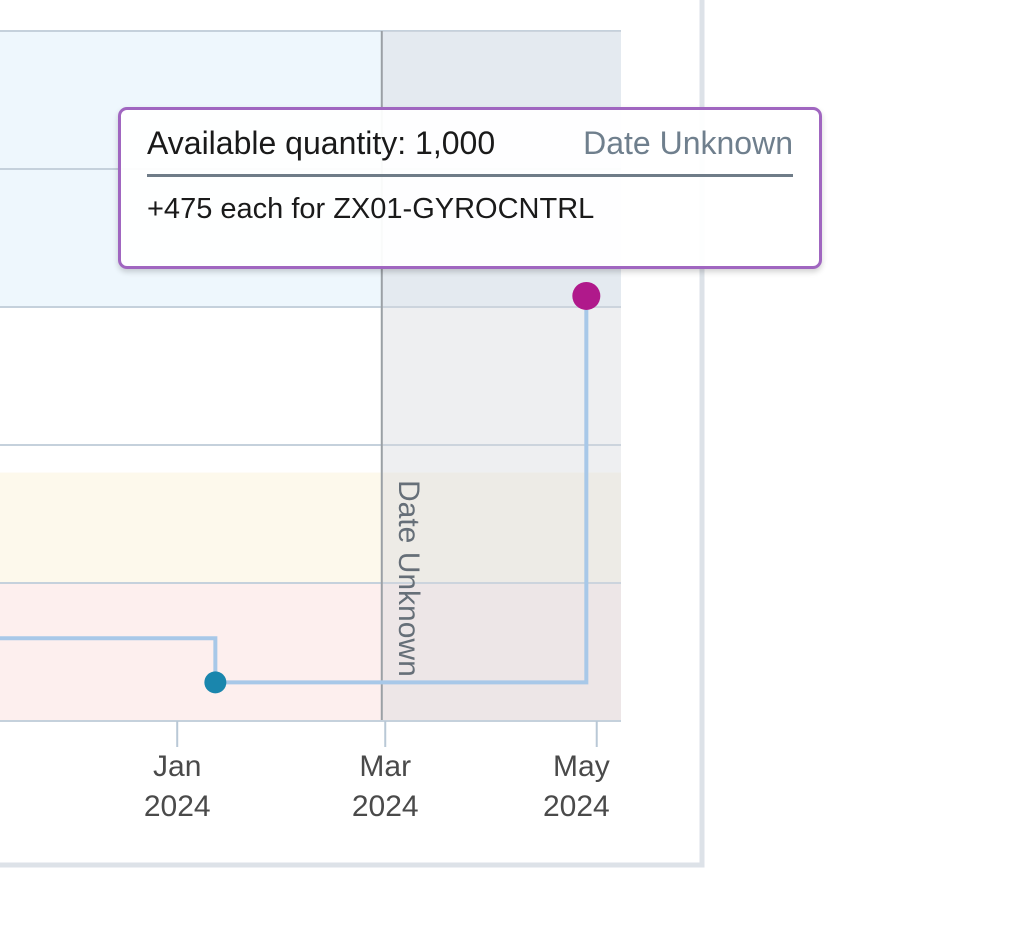 Image resolution: width=1024 pixels, height=940 pixels. Describe the element at coordinates (310, 771) in the screenshot. I see `x-axis: Jan 2024 Mar 2024 May 2024` at that location.